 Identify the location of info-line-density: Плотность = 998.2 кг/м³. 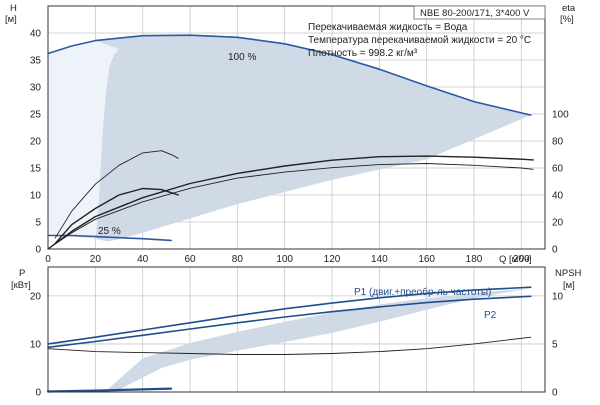
(363, 53).